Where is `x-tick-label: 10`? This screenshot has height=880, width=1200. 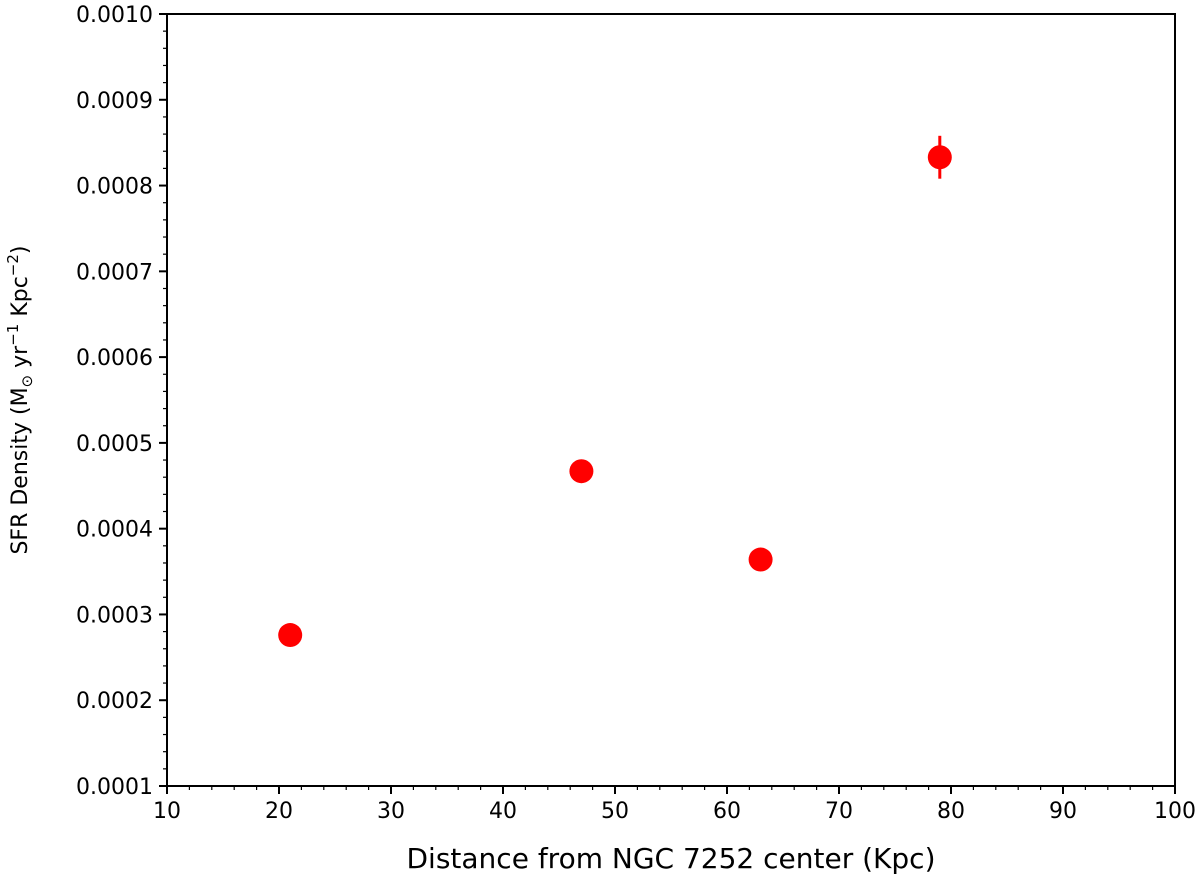 x-tick-label: 10 is located at coordinates (167, 811).